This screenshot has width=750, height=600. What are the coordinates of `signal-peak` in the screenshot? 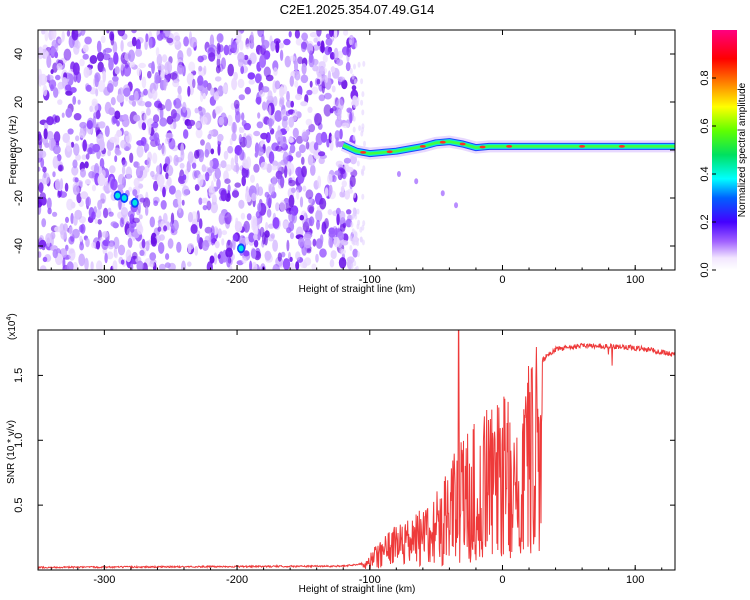 It's located at (582, 146).